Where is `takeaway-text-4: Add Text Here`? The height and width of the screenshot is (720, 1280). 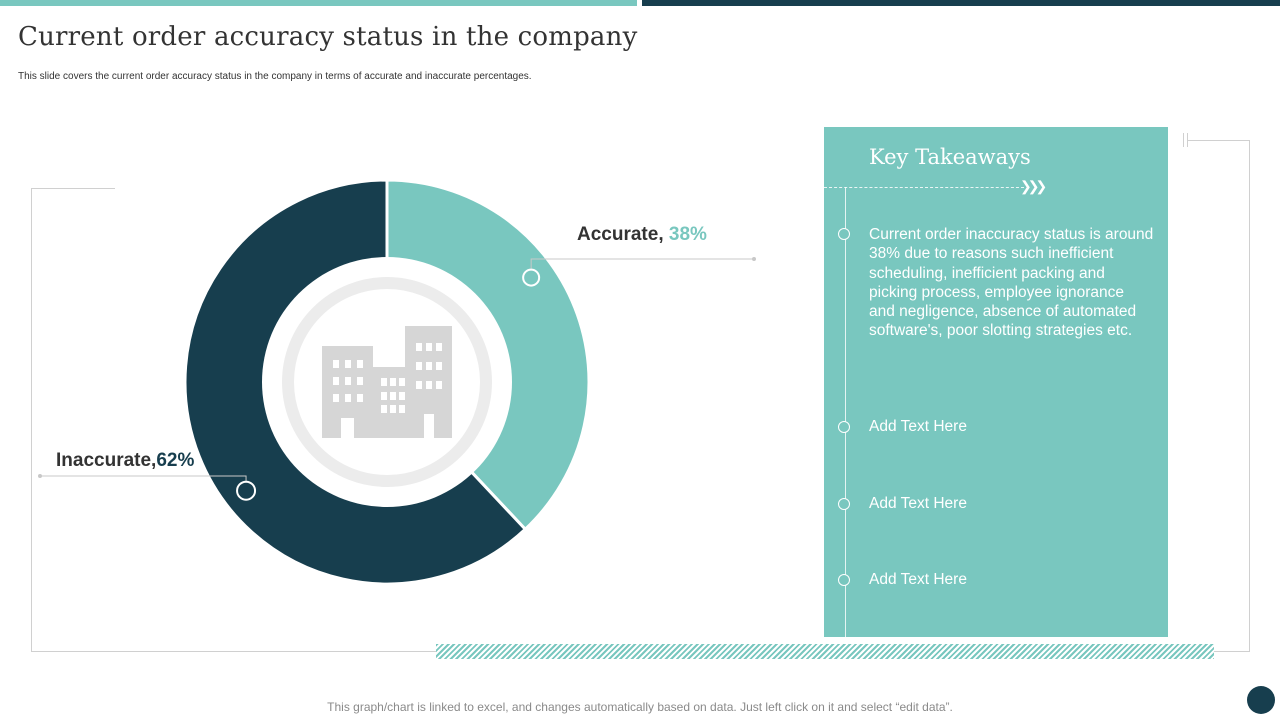
takeaway-text-4: Add Text Here is located at coordinates (918, 579).